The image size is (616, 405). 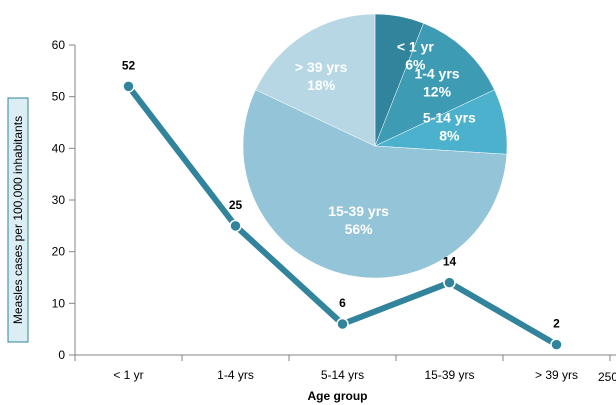 I want to click on y-axis-title-box, so click(x=18, y=220).